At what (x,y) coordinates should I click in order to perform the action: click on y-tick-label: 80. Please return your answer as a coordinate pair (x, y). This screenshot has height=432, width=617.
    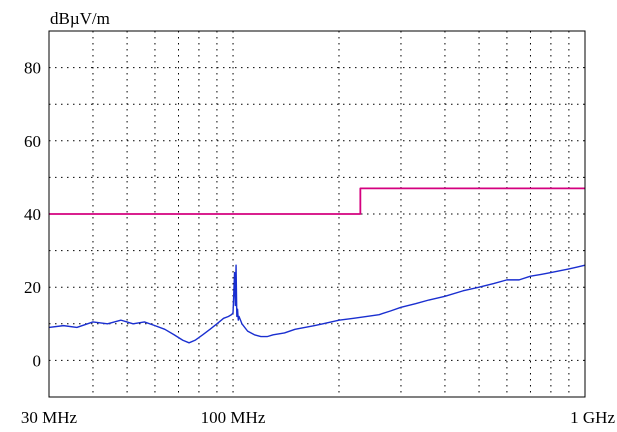
    Looking at the image, I should click on (32, 68).